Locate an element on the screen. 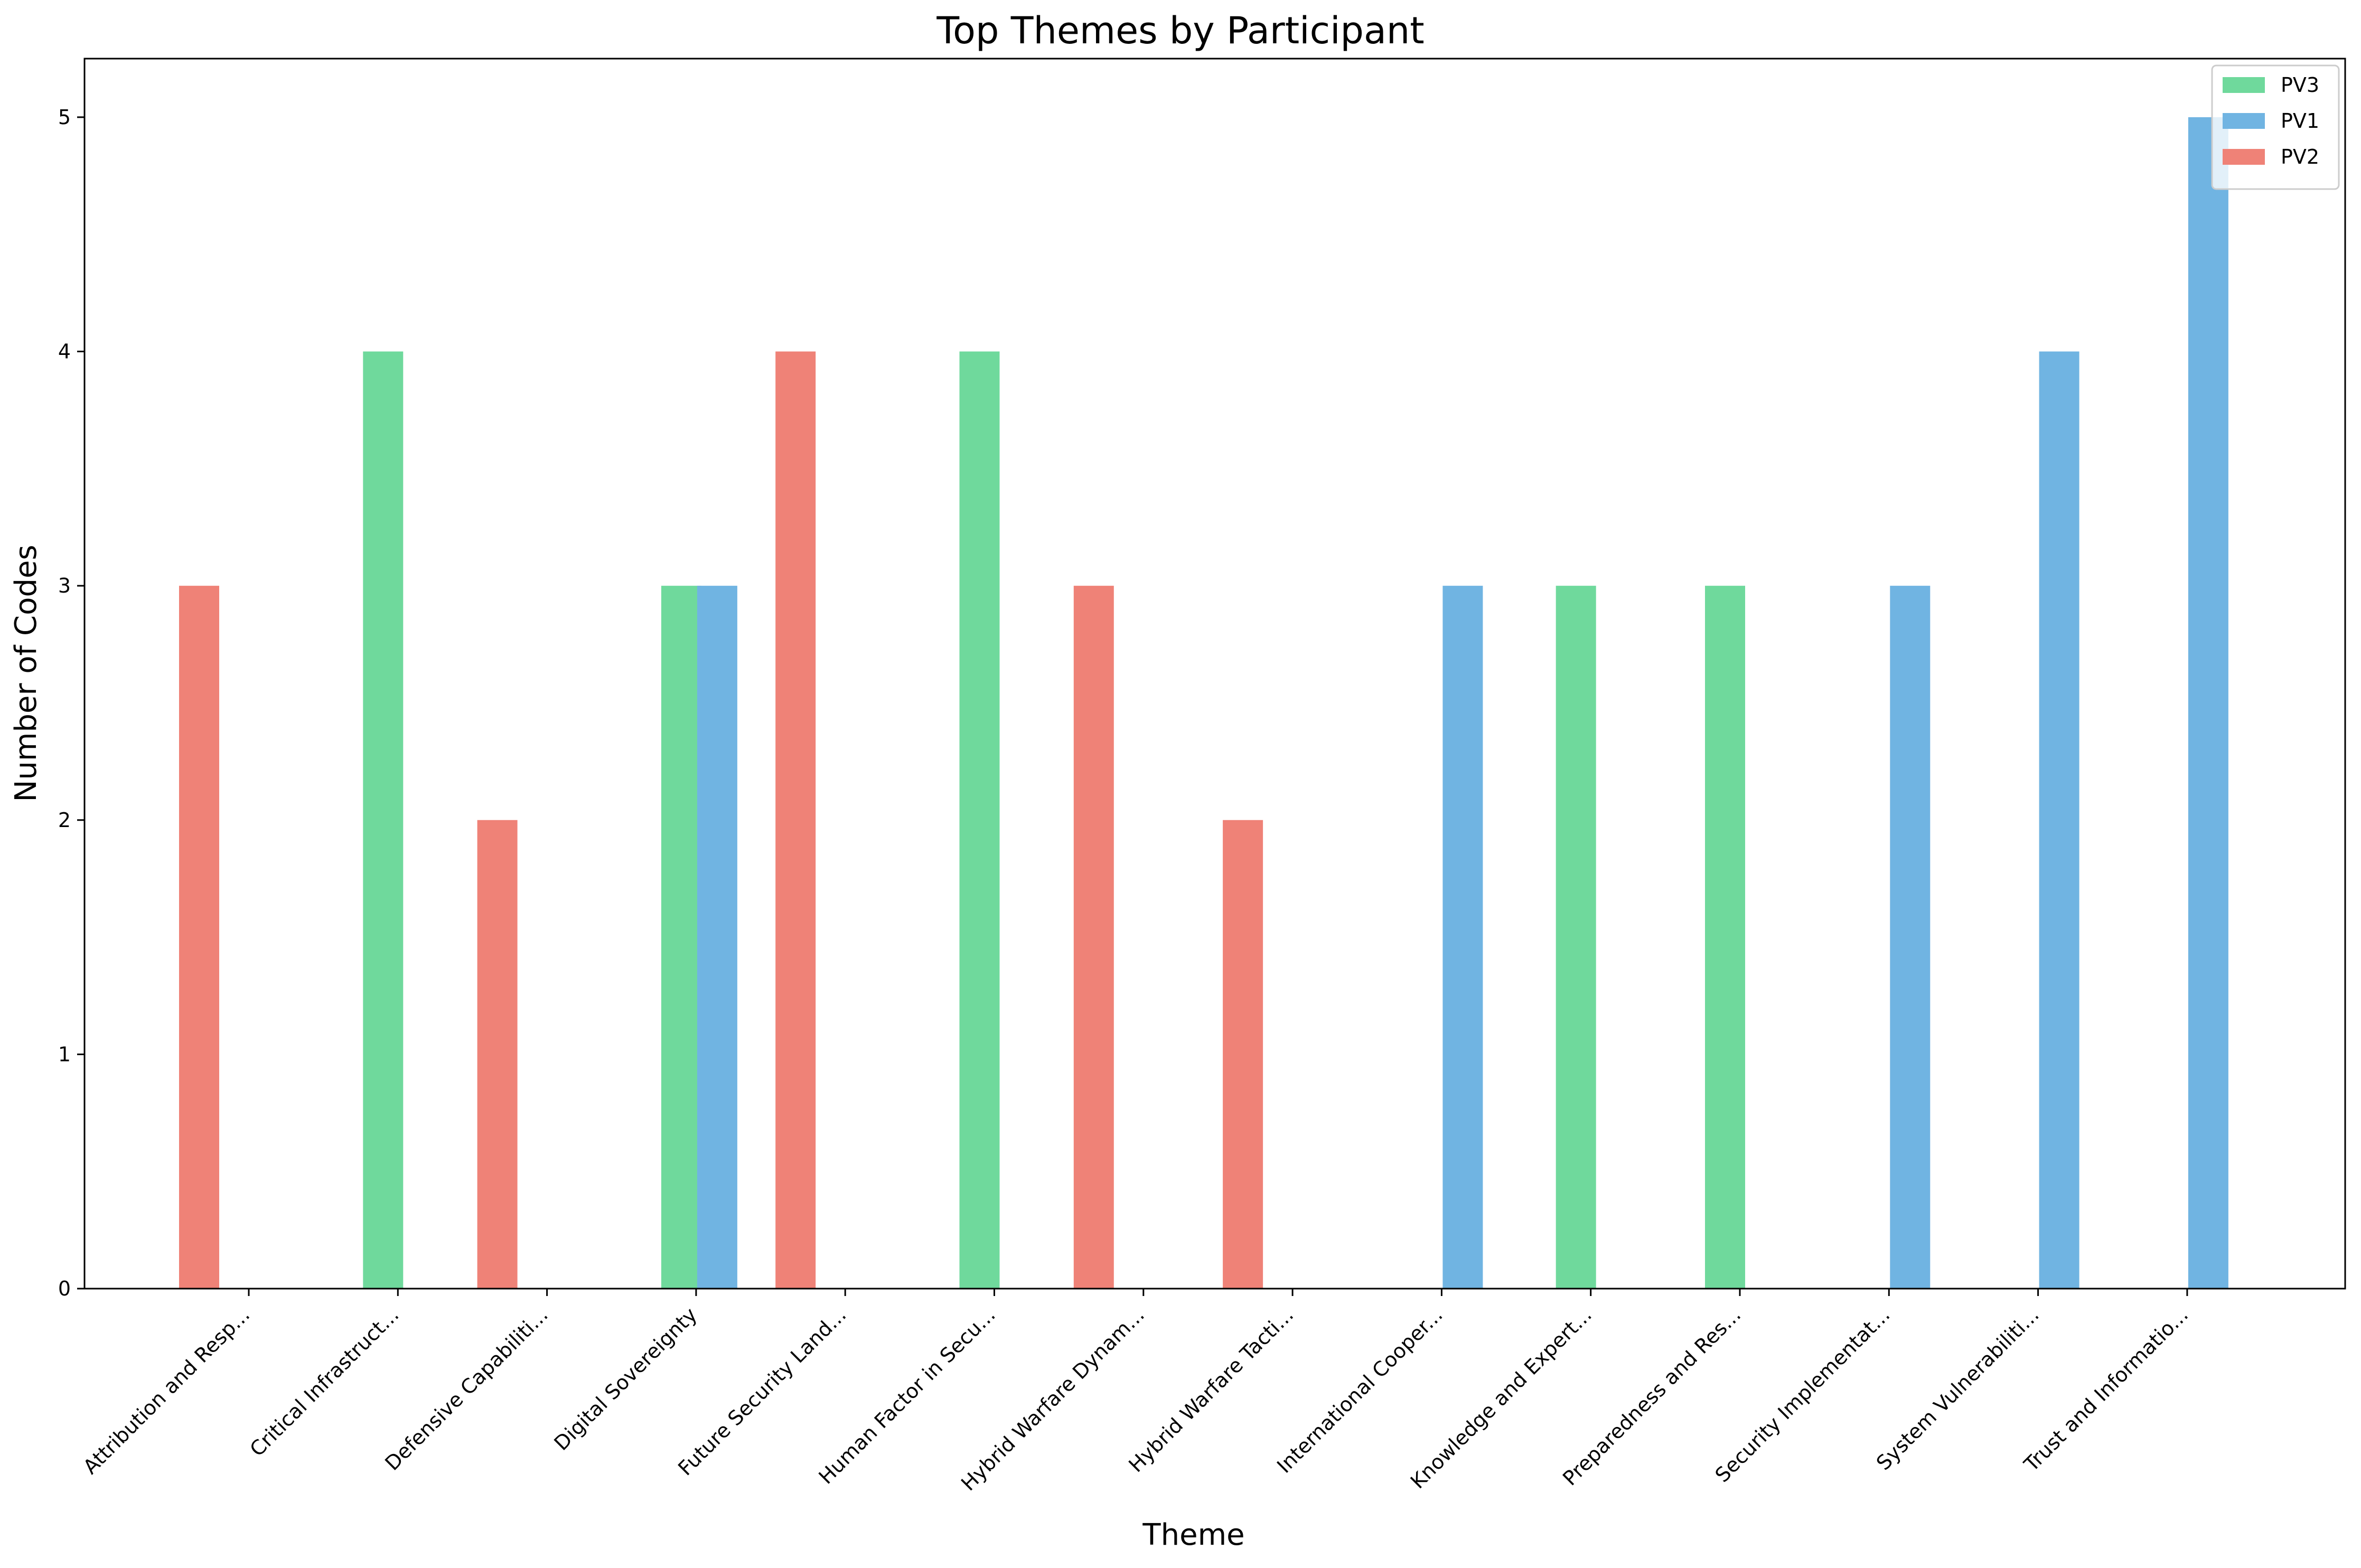  y-tick-label: 1 is located at coordinates (65, 1054).